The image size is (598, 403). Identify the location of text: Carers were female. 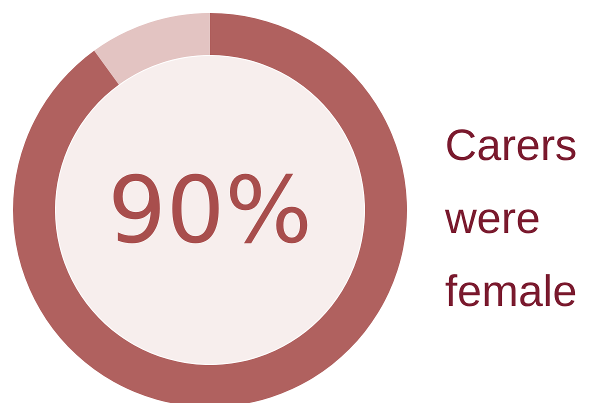
(511, 218).